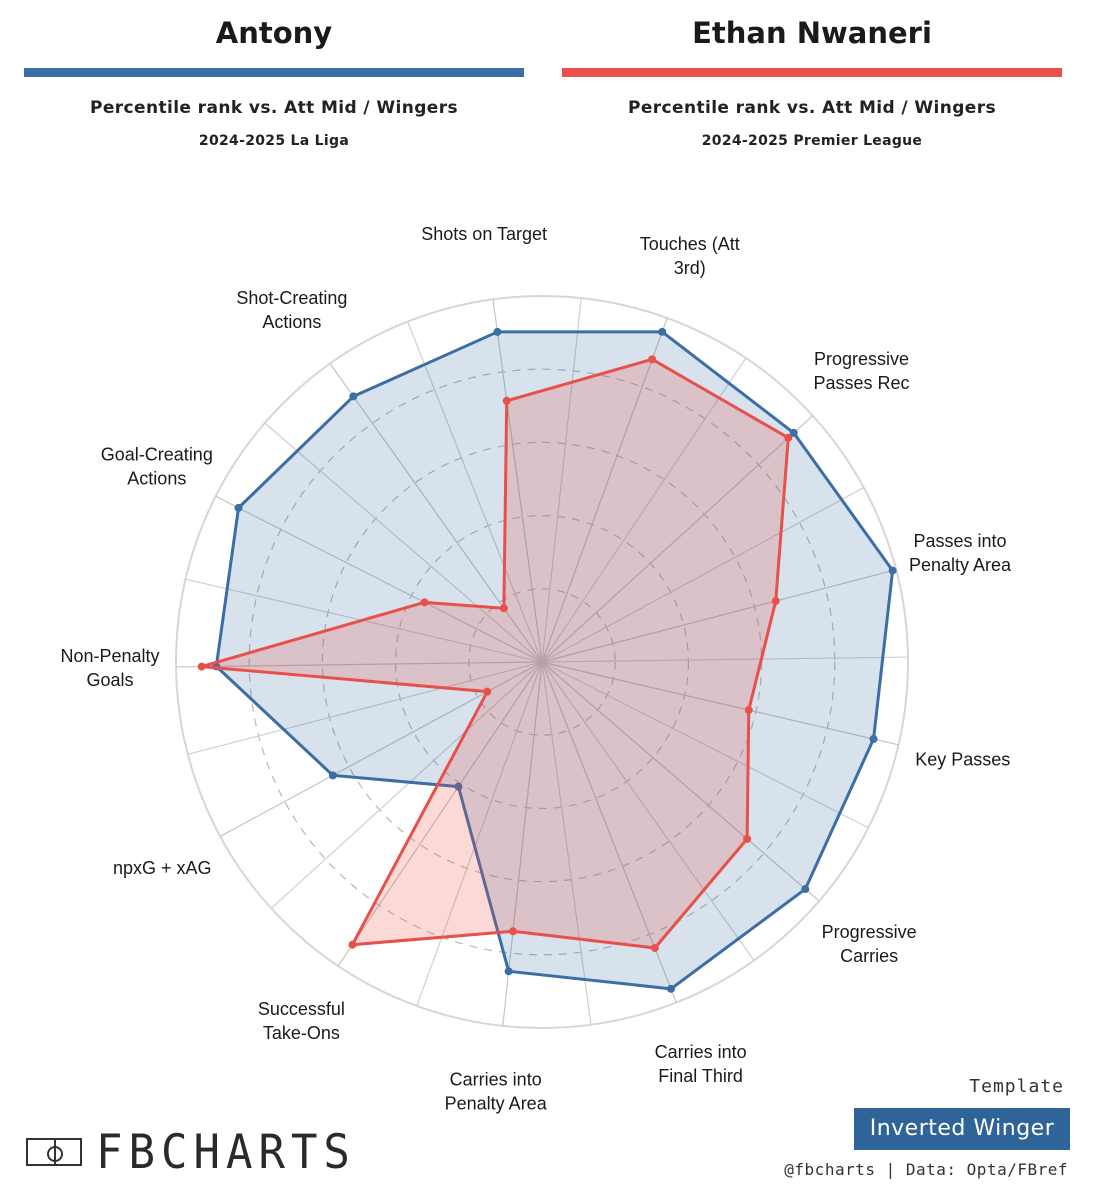  Describe the element at coordinates (690, 268) in the screenshot. I see `axis-label-1-line-2: 3rd)` at that location.